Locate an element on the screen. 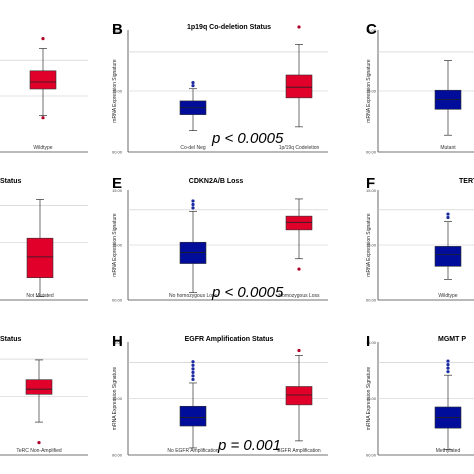 This screenshot has width=474, height=474. category-label: Methylated is located at coordinates (448, 451).